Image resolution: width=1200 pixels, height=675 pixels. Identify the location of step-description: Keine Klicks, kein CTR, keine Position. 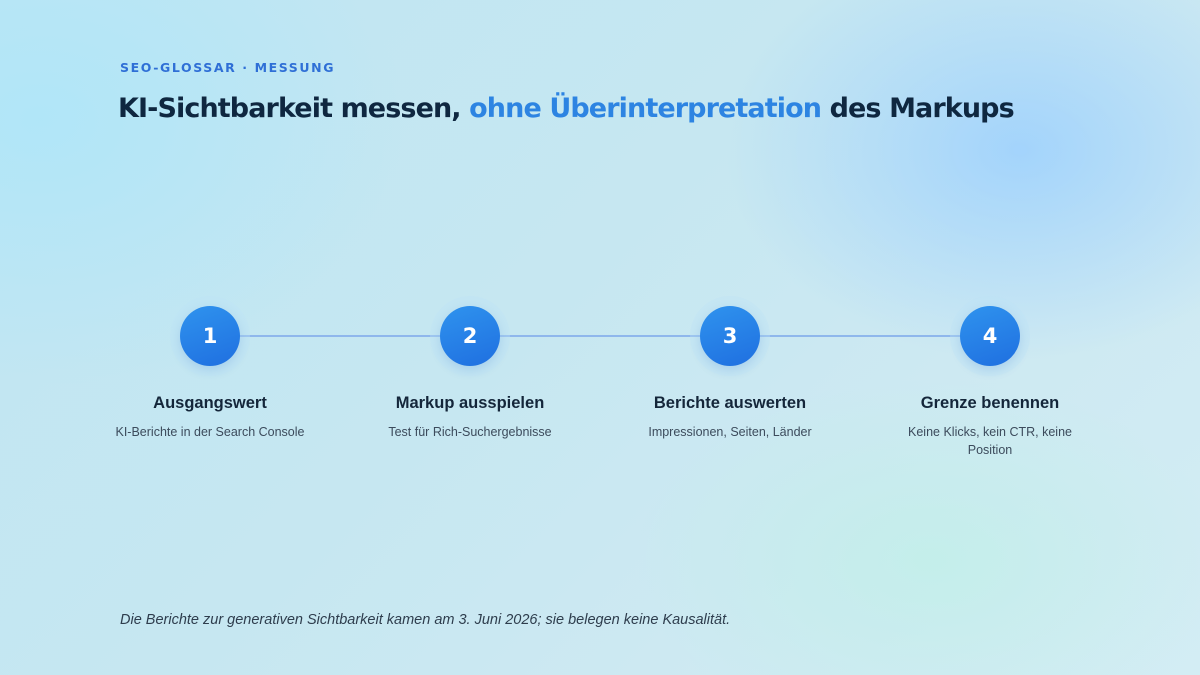
(990, 441).